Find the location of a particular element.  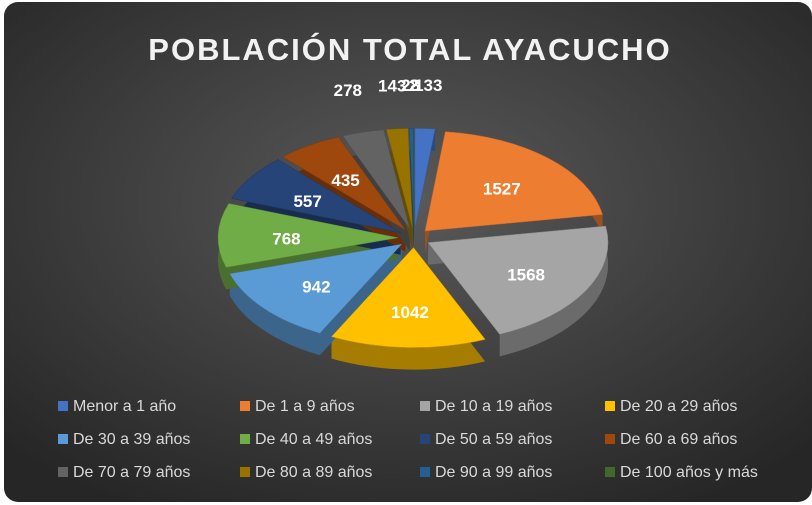

data-label: 278 is located at coordinates (348, 90).